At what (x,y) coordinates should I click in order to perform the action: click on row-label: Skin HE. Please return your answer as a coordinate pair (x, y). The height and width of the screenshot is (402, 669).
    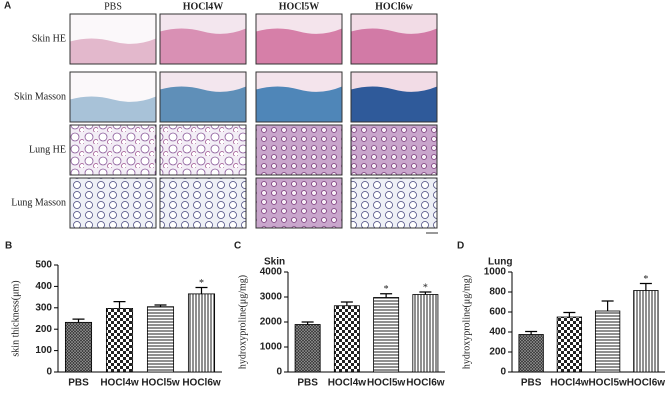
    Looking at the image, I should click on (49, 38).